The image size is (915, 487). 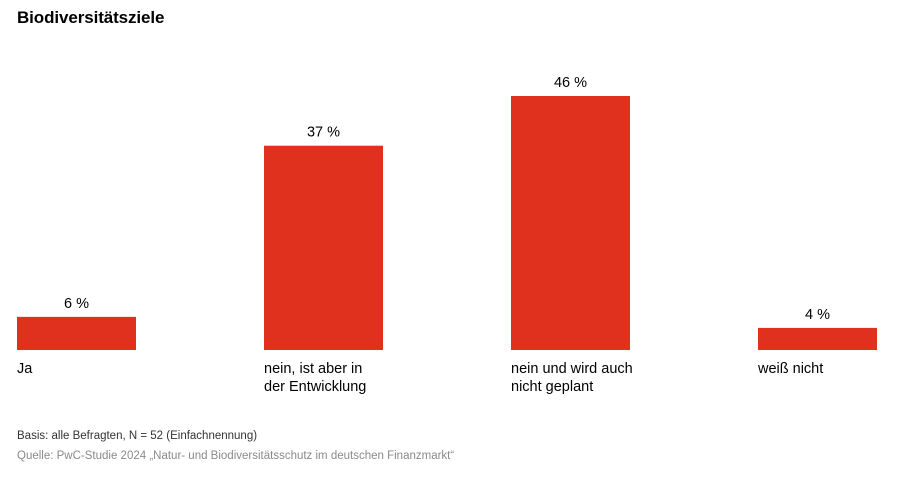 What do you see at coordinates (572, 378) in the screenshot?
I see `category-label-2: nein und wird auch nicht geplant` at bounding box center [572, 378].